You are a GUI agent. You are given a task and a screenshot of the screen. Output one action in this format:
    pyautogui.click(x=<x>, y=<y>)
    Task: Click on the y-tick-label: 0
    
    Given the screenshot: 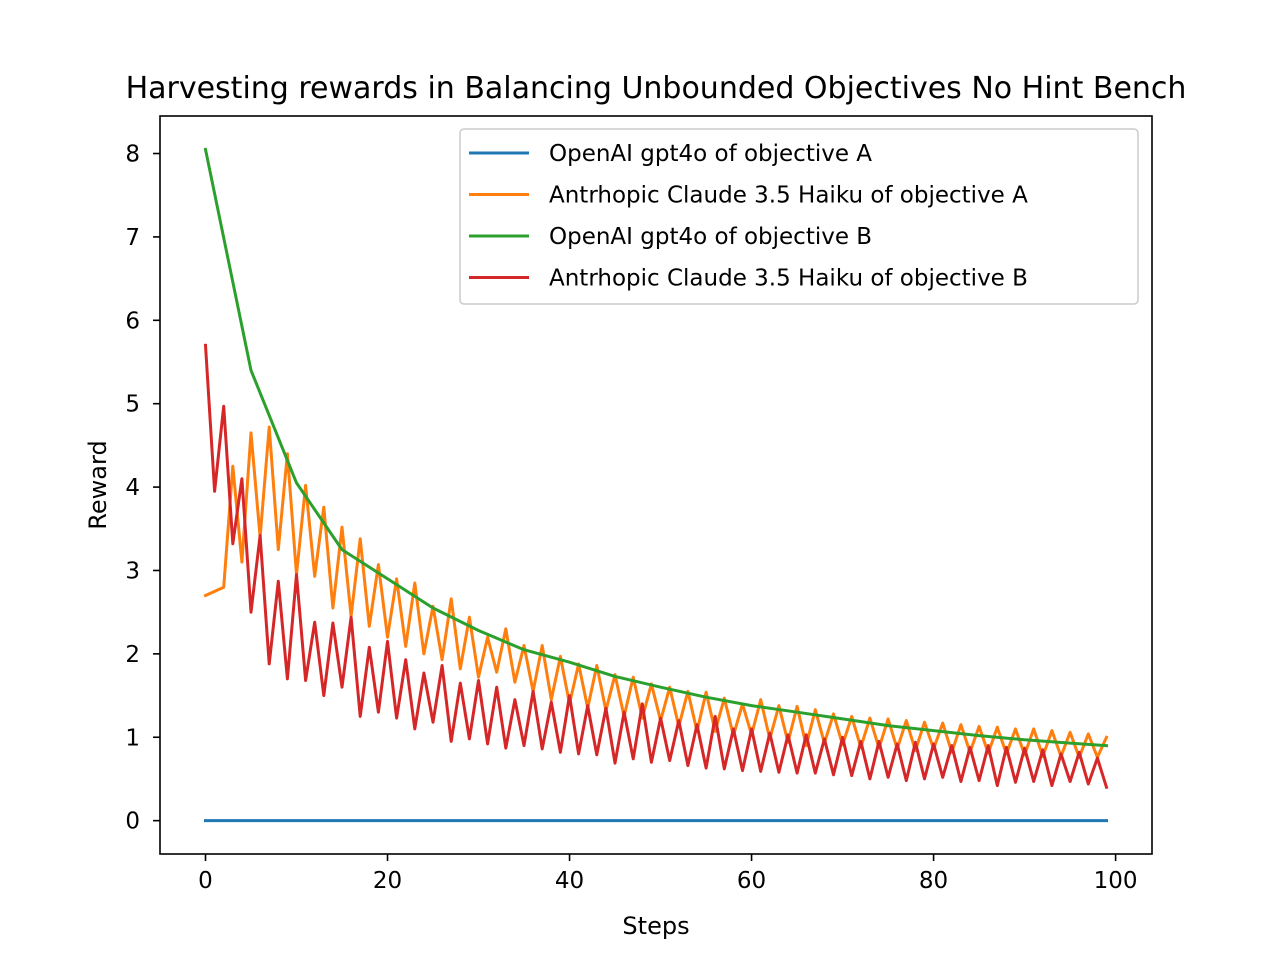 What is the action you would take?
    pyautogui.click(x=132, y=822)
    